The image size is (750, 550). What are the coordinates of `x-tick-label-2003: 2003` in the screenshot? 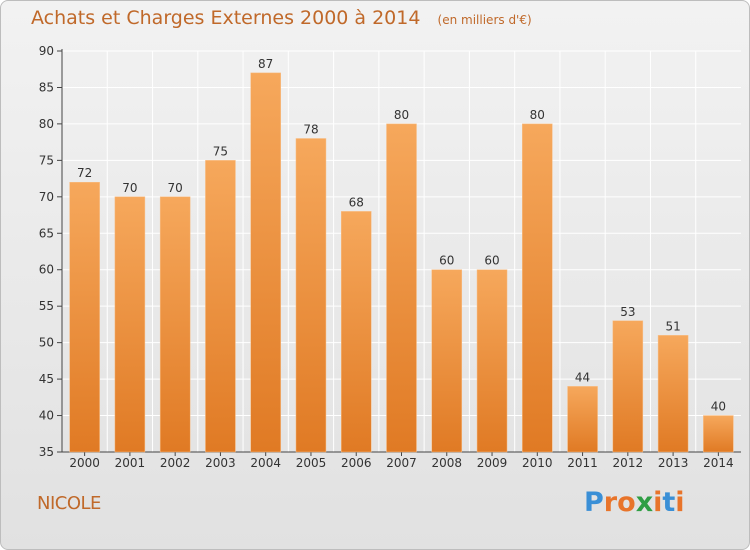 It's located at (220, 463).